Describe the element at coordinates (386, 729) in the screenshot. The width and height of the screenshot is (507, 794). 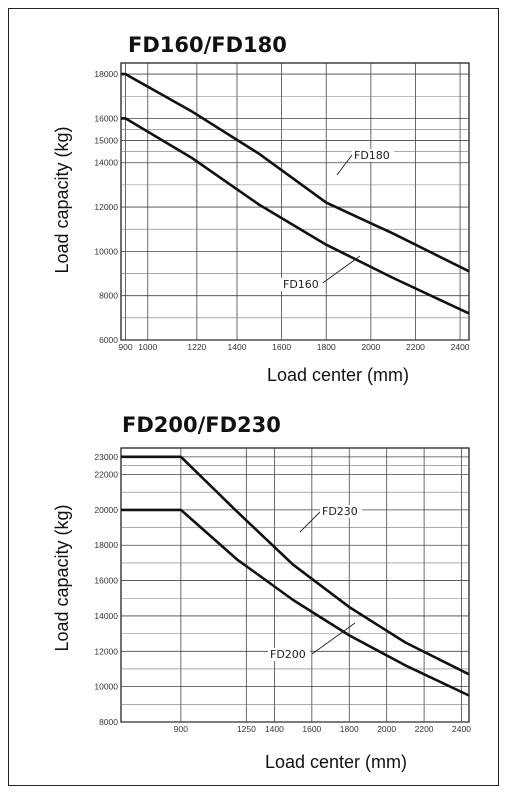
I see `chart-2-x-tick-label: 2000` at that location.